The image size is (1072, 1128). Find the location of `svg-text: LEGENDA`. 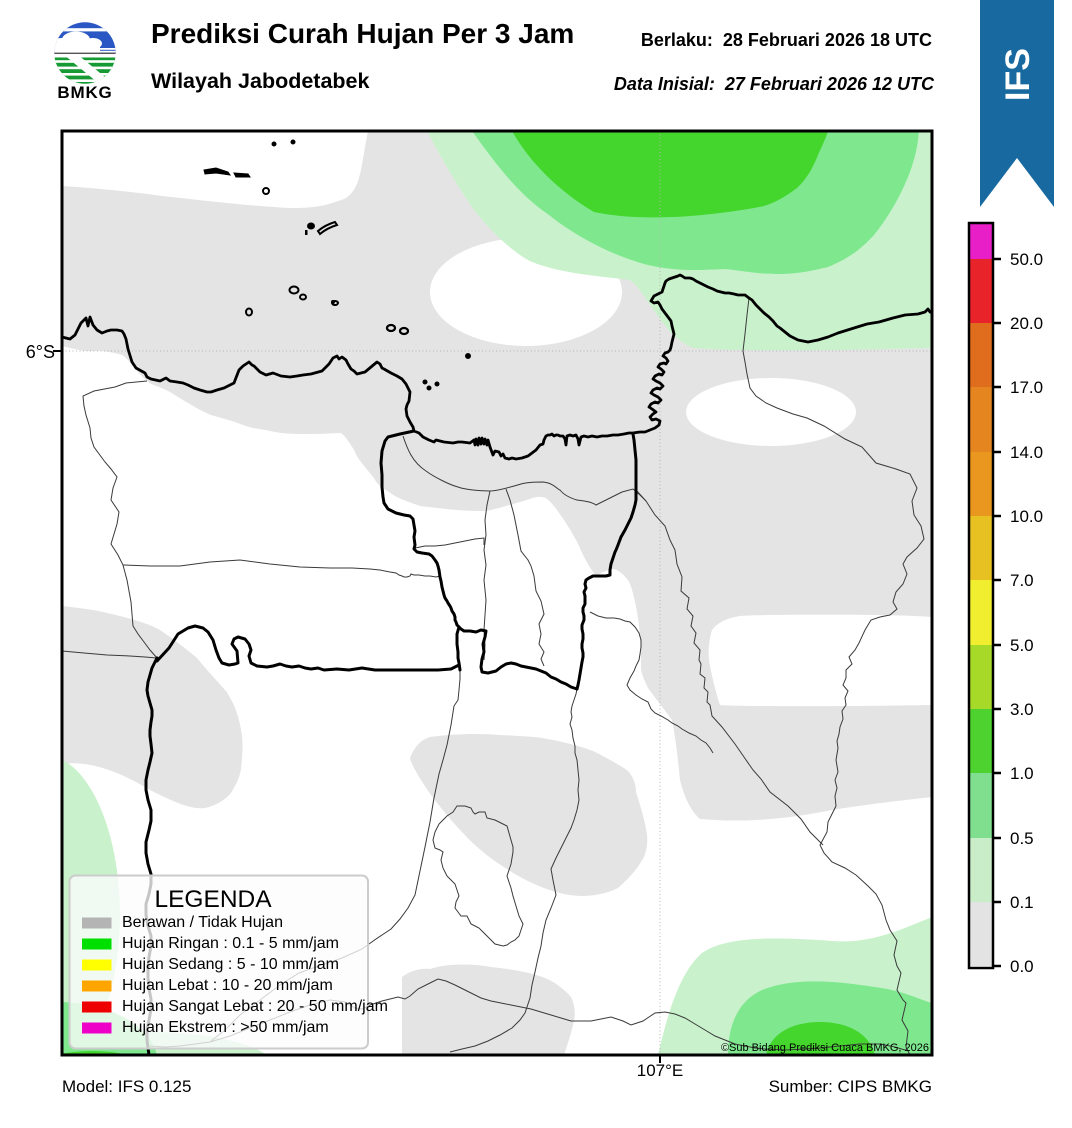

svg-text: LEGENDA is located at coordinates (213, 899).